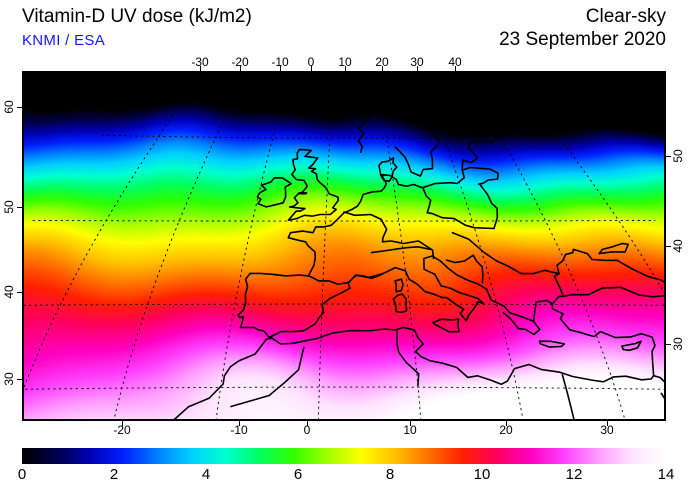 The width and height of the screenshot is (688, 490). Describe the element at coordinates (180, 246) in the screenshot. I see `meridian--20` at that location.